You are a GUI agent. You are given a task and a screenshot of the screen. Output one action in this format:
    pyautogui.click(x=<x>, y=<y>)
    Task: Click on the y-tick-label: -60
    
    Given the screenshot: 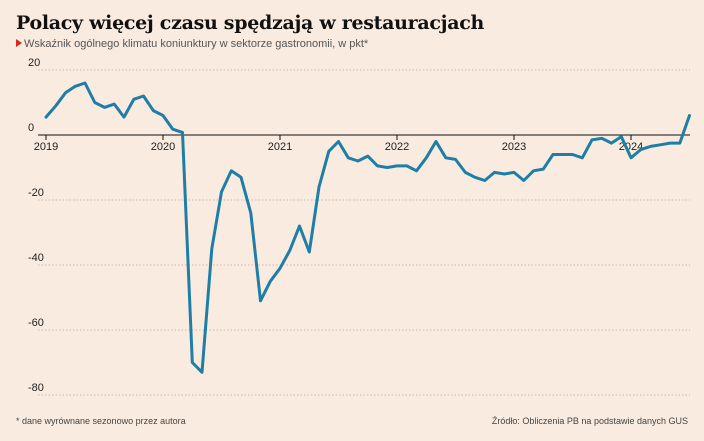 What is the action you would take?
    pyautogui.click(x=36, y=323)
    